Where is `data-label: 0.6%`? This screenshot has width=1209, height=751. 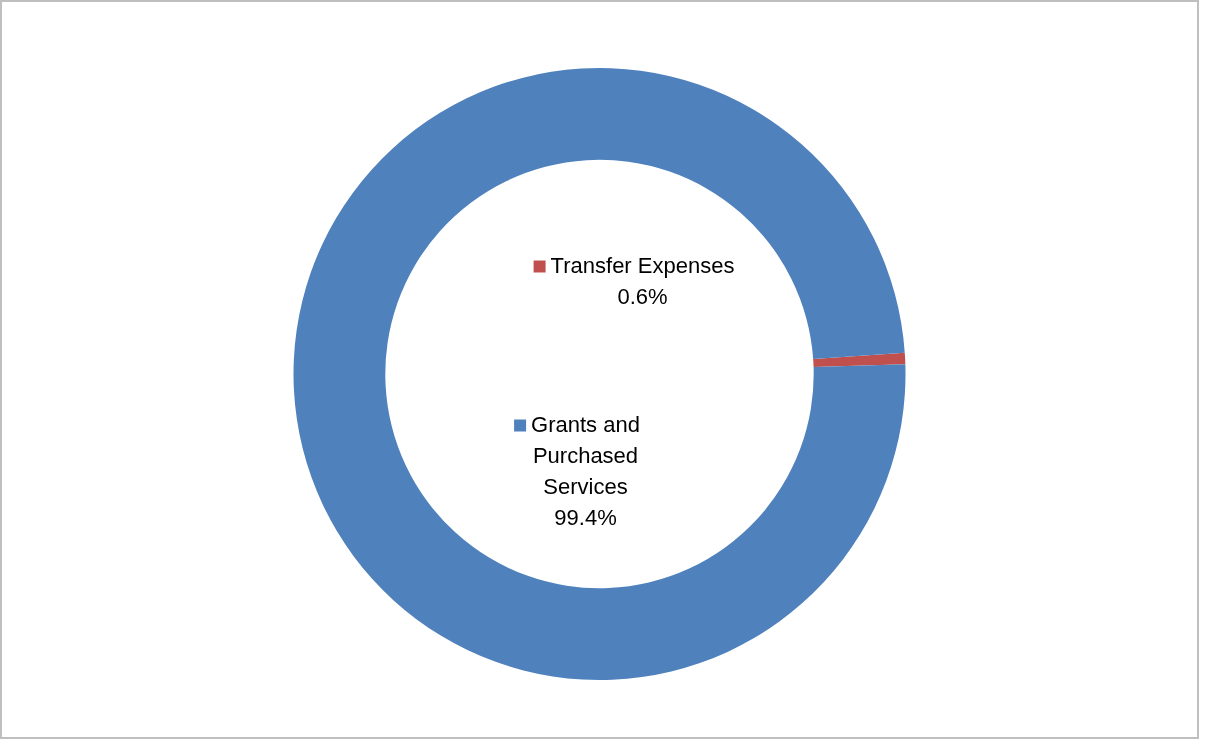 data-label: 0.6% is located at coordinates (642, 296).